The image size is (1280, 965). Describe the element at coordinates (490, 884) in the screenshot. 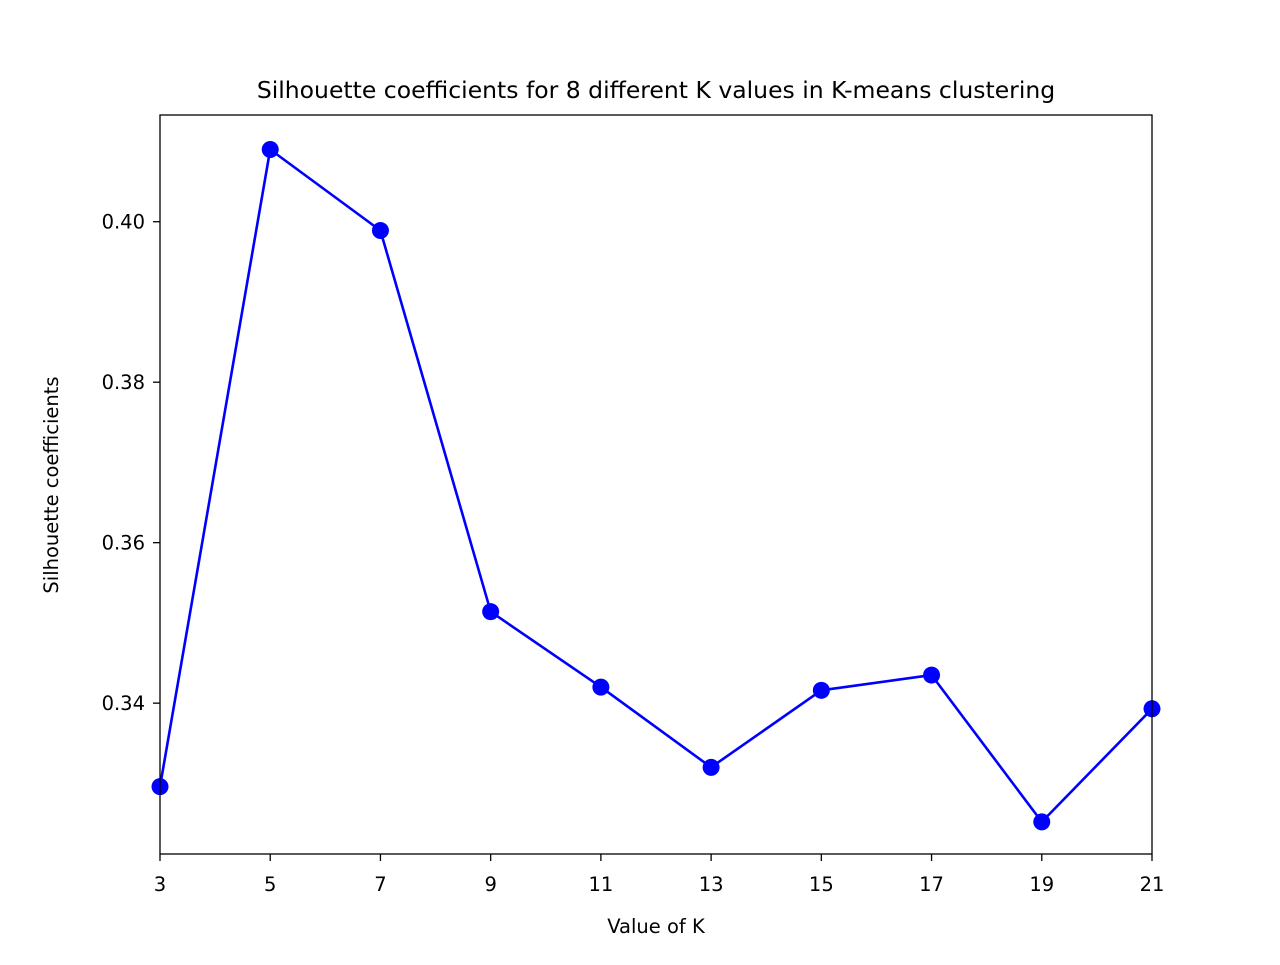

I see `x-tick-label: 9` at that location.